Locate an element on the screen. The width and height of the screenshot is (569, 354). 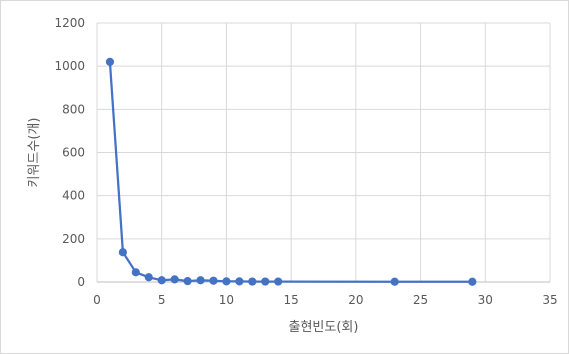
x-tick-label: 35 is located at coordinates (549, 300).